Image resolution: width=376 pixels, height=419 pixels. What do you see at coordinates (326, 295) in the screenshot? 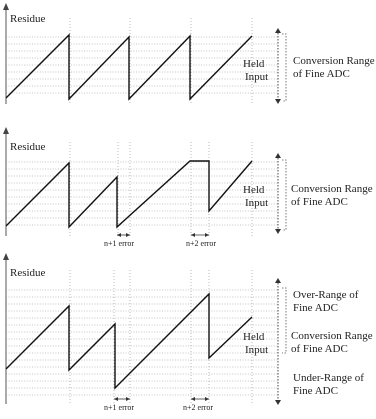
I see `over-range-line1: Over-Range of` at bounding box center [326, 295].